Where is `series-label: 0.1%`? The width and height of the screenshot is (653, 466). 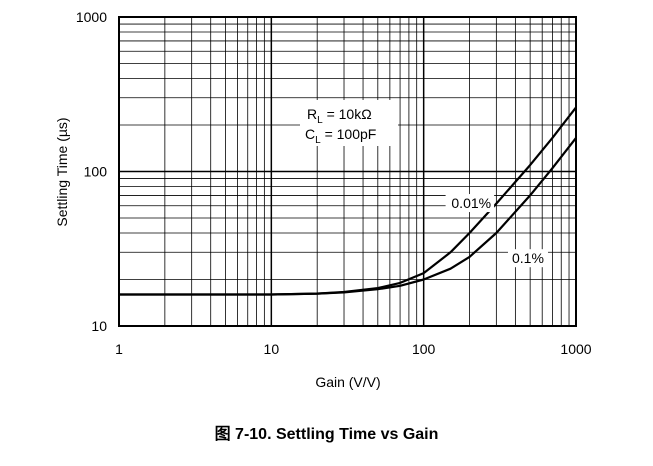 series-label: 0.1% is located at coordinates (528, 258).